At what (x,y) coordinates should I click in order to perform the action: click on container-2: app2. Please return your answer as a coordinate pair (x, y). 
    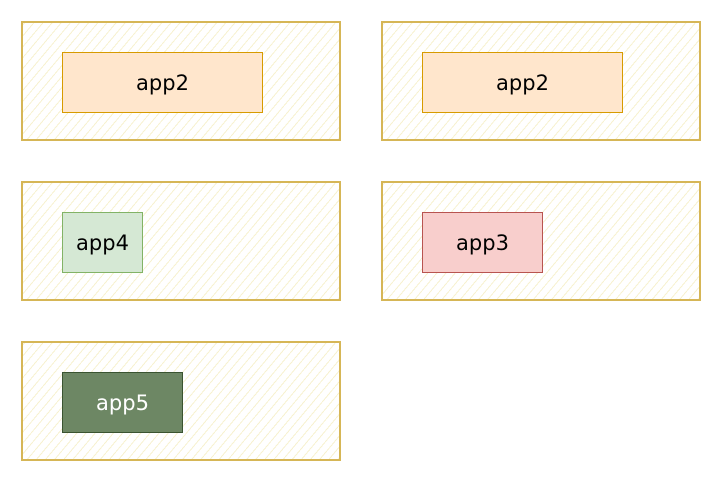
    Looking at the image, I should click on (541, 81).